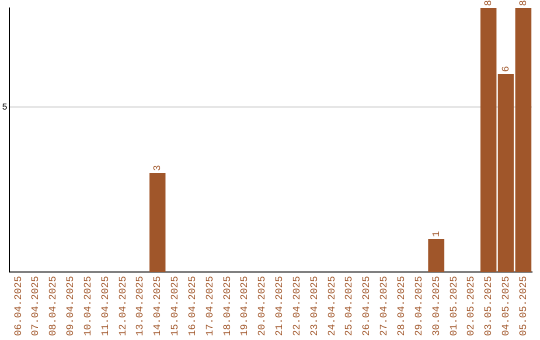 The image size is (540, 340). What do you see at coordinates (124, 306) in the screenshot?
I see `x-tick-label: 12.04.2025` at bounding box center [124, 306].